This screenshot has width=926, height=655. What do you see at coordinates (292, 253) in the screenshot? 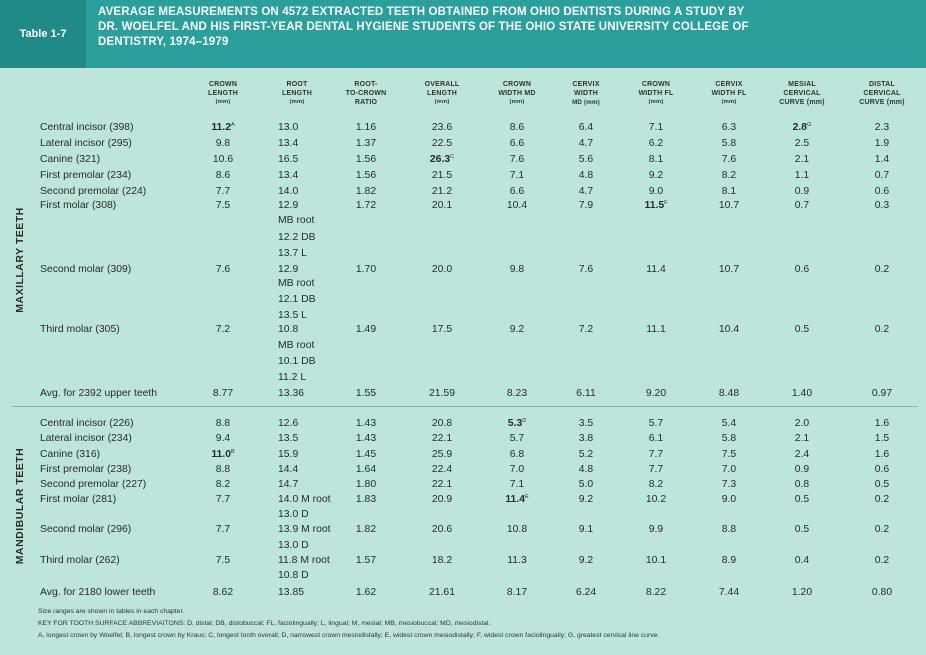
I see `root-subline: 13.7 L` at bounding box center [292, 253].